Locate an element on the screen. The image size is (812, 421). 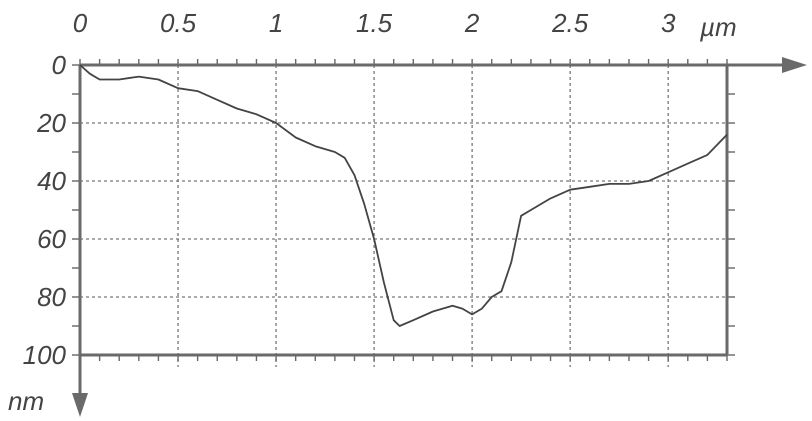
y-tick-label: 100 is located at coordinates (45, 355).